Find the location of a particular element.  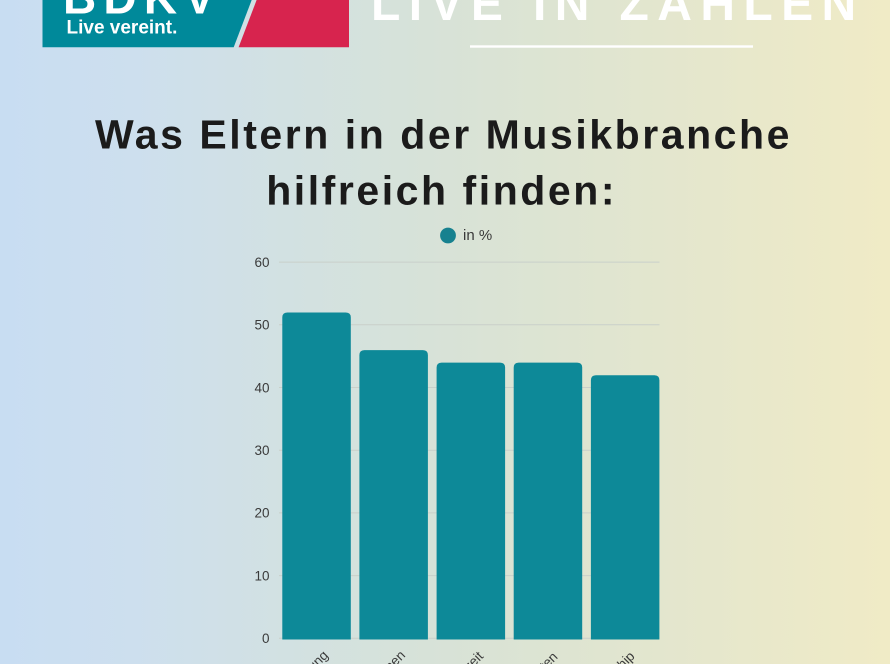

svg-text: 40 is located at coordinates (261, 387).